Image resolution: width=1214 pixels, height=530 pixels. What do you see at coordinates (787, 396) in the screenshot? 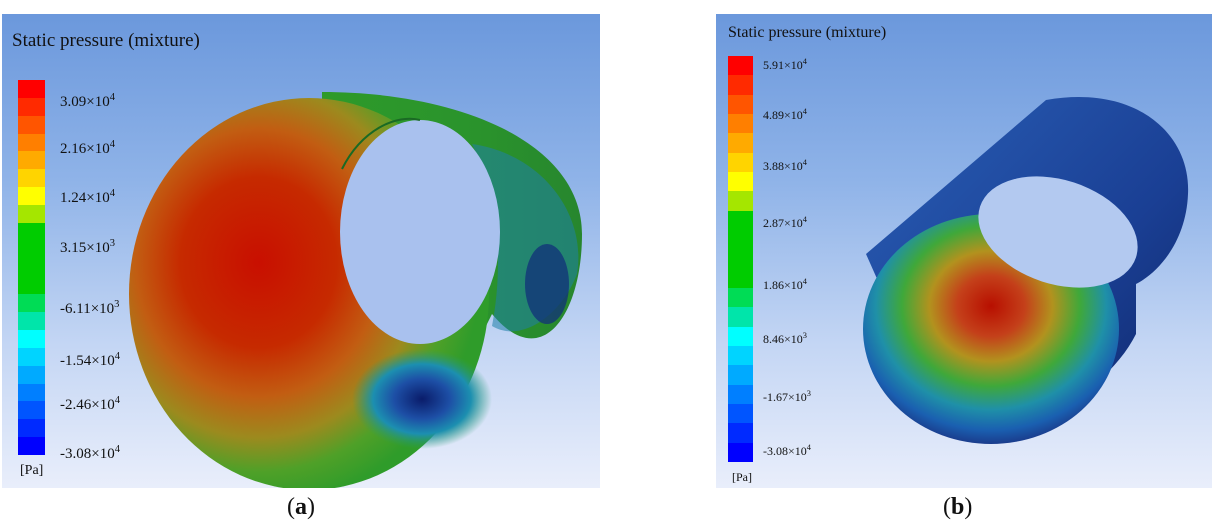
I see `legend-tick-label: -1.67×10³` at bounding box center [787, 396].